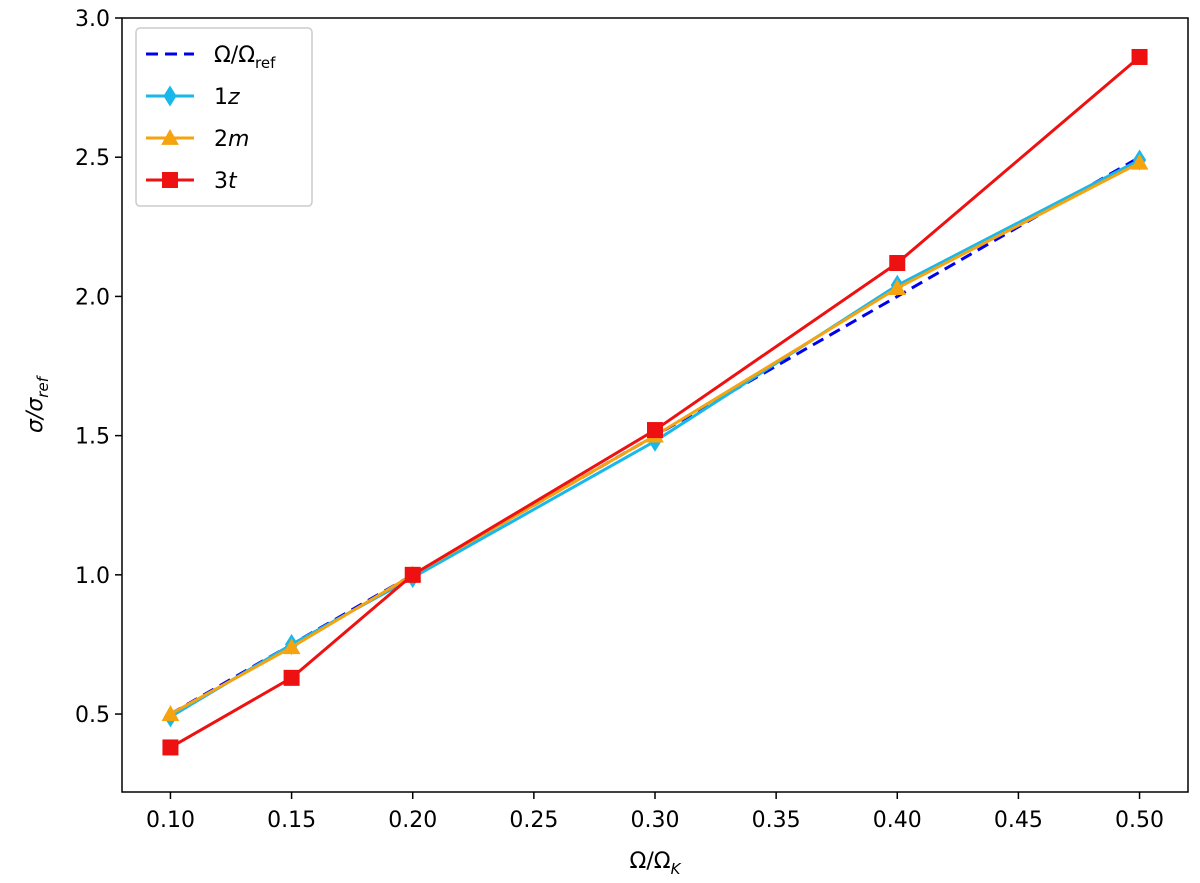  What do you see at coordinates (92, 158) in the screenshot?
I see `y-tick-label: 2.5` at bounding box center [92, 158].